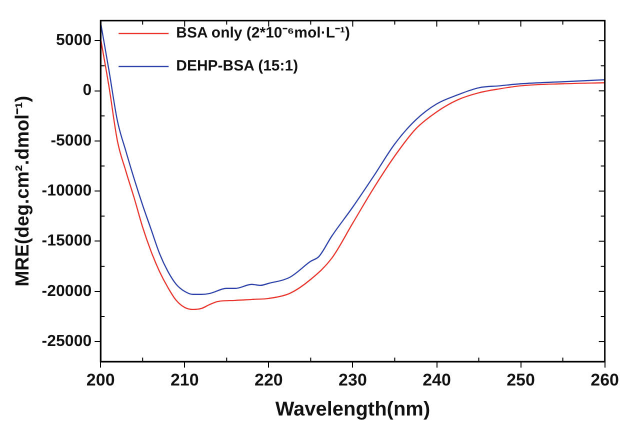 The width and height of the screenshot is (630, 434). I want to click on x-tick-label: 250, so click(520, 380).